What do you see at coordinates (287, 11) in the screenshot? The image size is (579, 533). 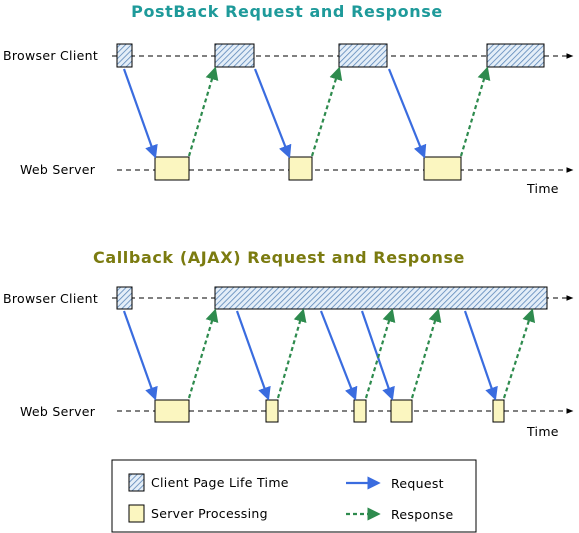 I see `postback-title: PostBack Request and Response` at bounding box center [287, 11].